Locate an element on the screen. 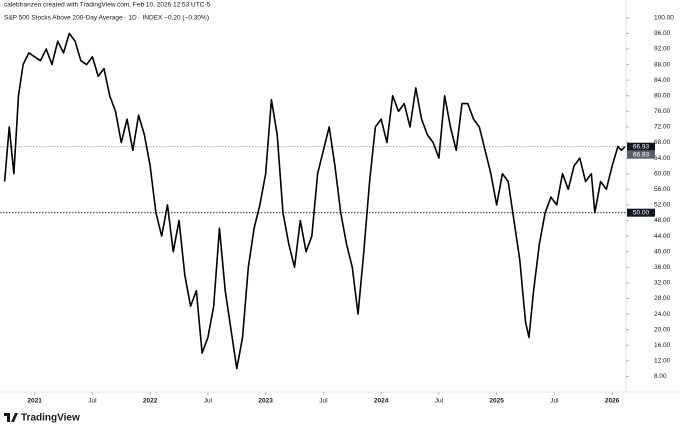 This screenshot has height=432, width=680. y-tick-label: 64.00 is located at coordinates (662, 158).